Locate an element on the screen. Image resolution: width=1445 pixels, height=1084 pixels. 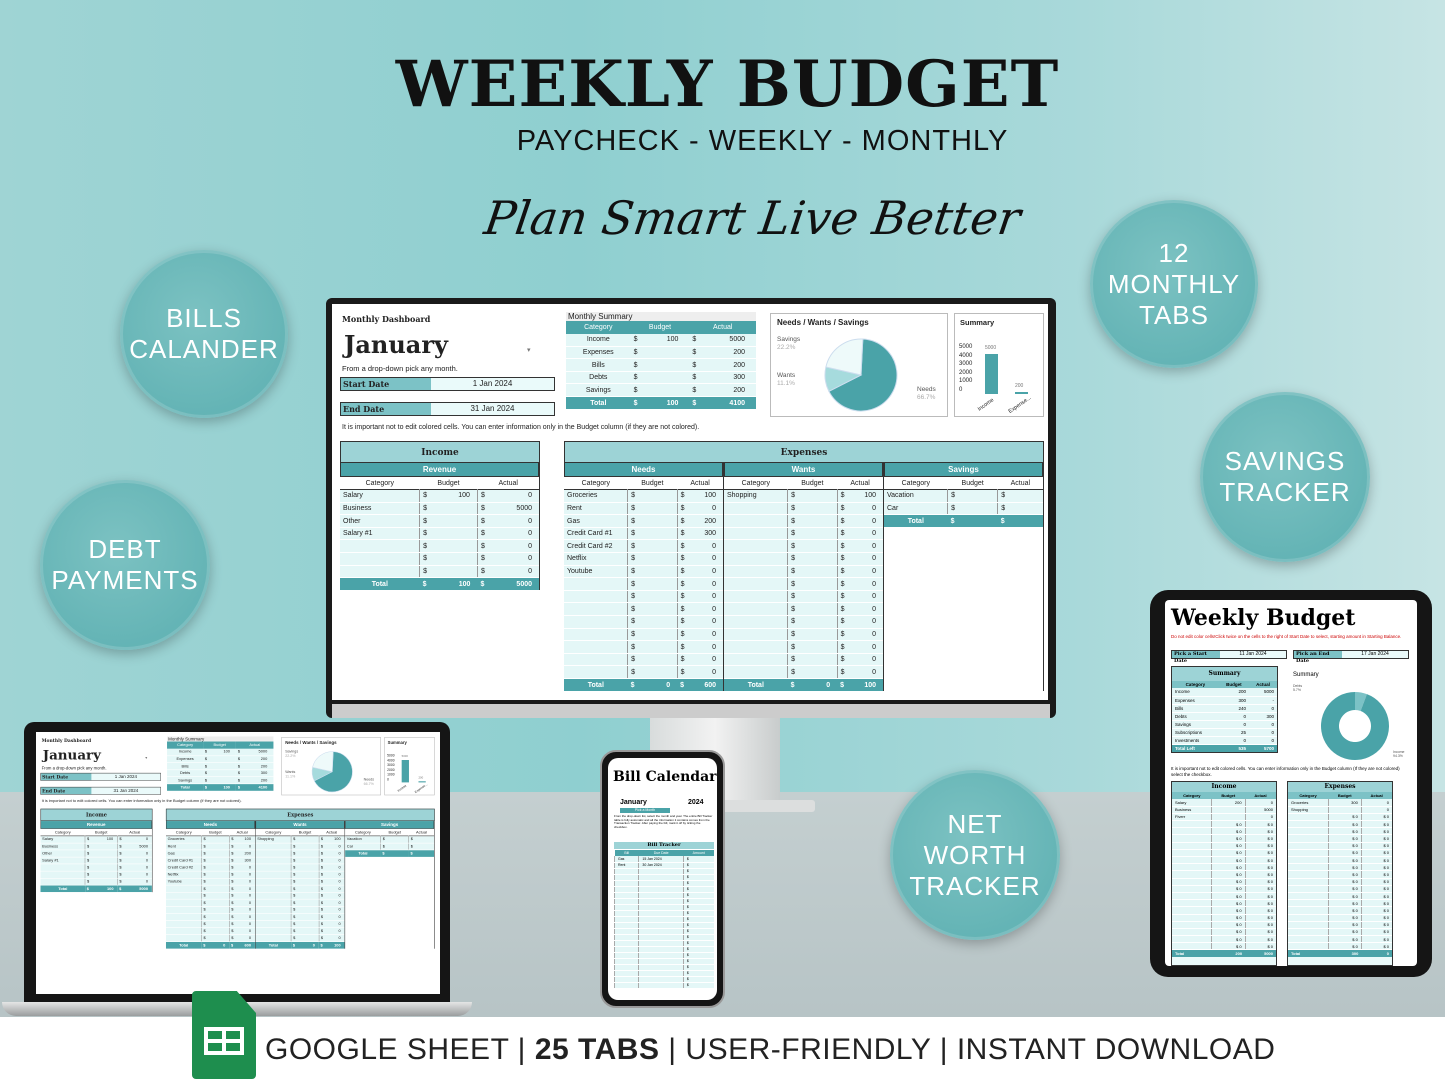
table-cell: 300 is located at coordinates (1344, 803).